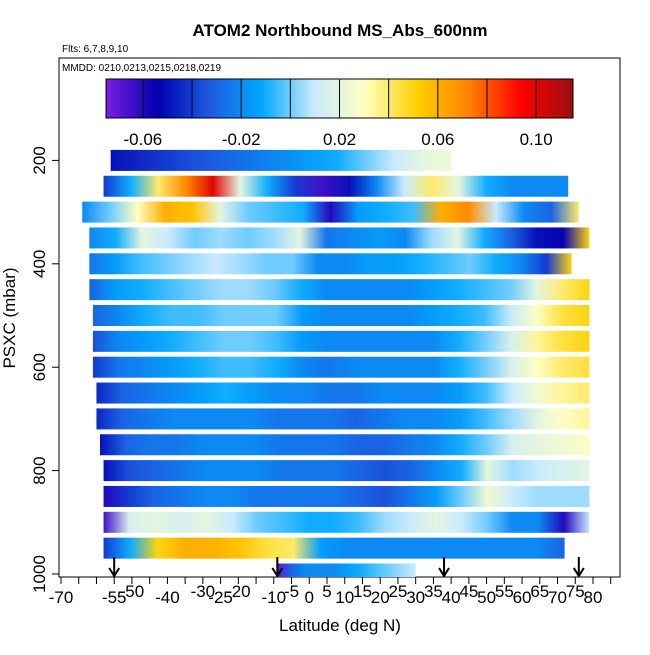 Image resolution: width=650 pixels, height=655 pixels. Describe the element at coordinates (504, 591) in the screenshot. I see `x-tick-label-upper: 55` at that location.